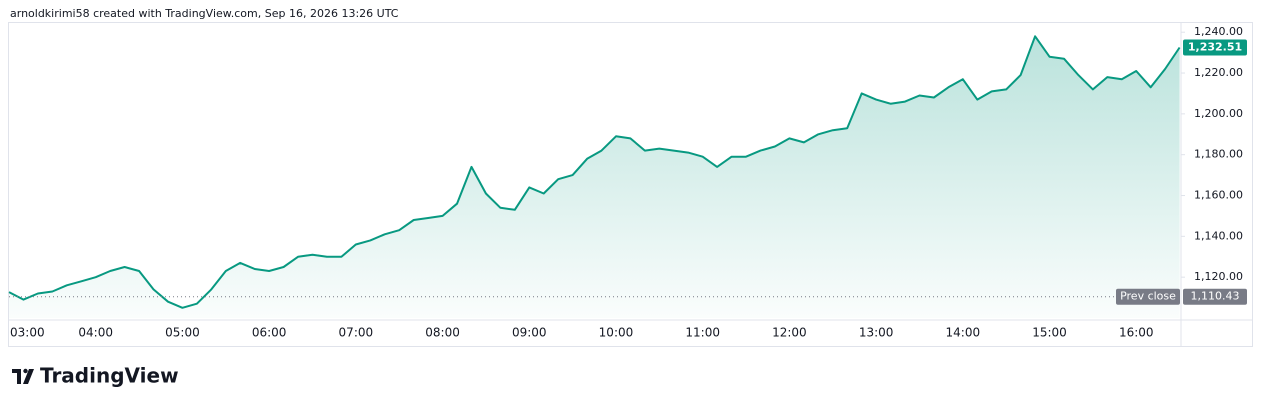  I want to click on x-tick-label: 12:00, so click(789, 333).